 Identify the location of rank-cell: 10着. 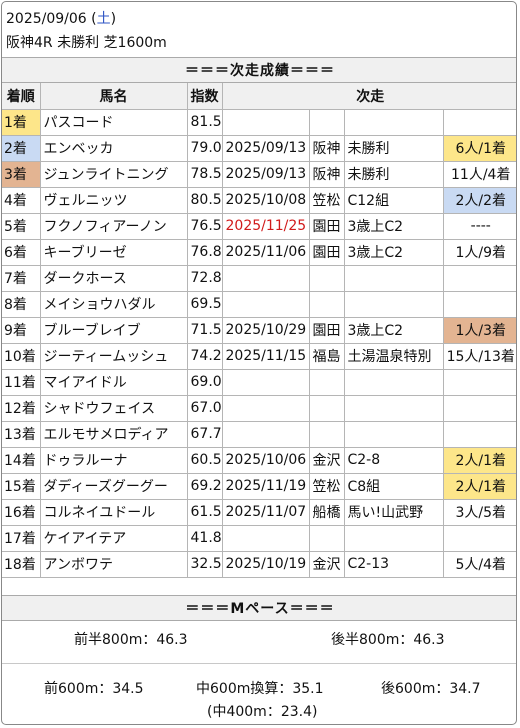
(21, 356).